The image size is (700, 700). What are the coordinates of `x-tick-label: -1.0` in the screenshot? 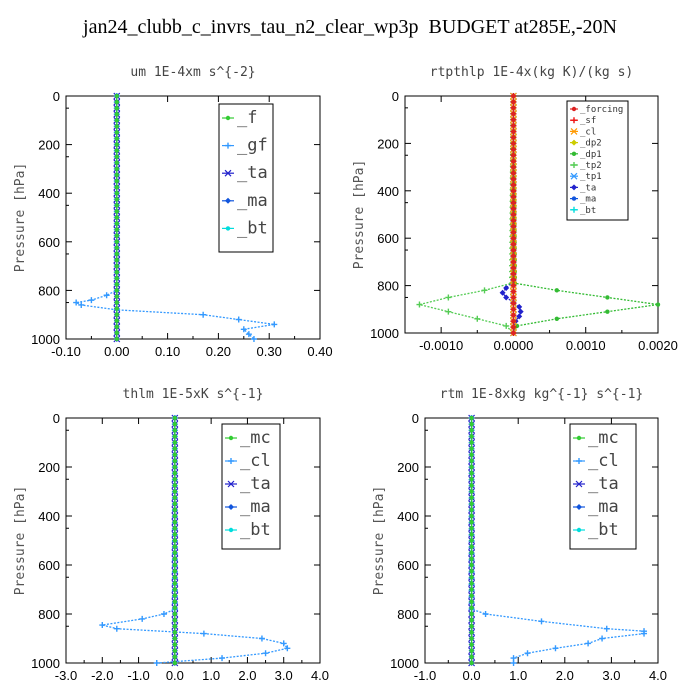 It's located at (138, 675).